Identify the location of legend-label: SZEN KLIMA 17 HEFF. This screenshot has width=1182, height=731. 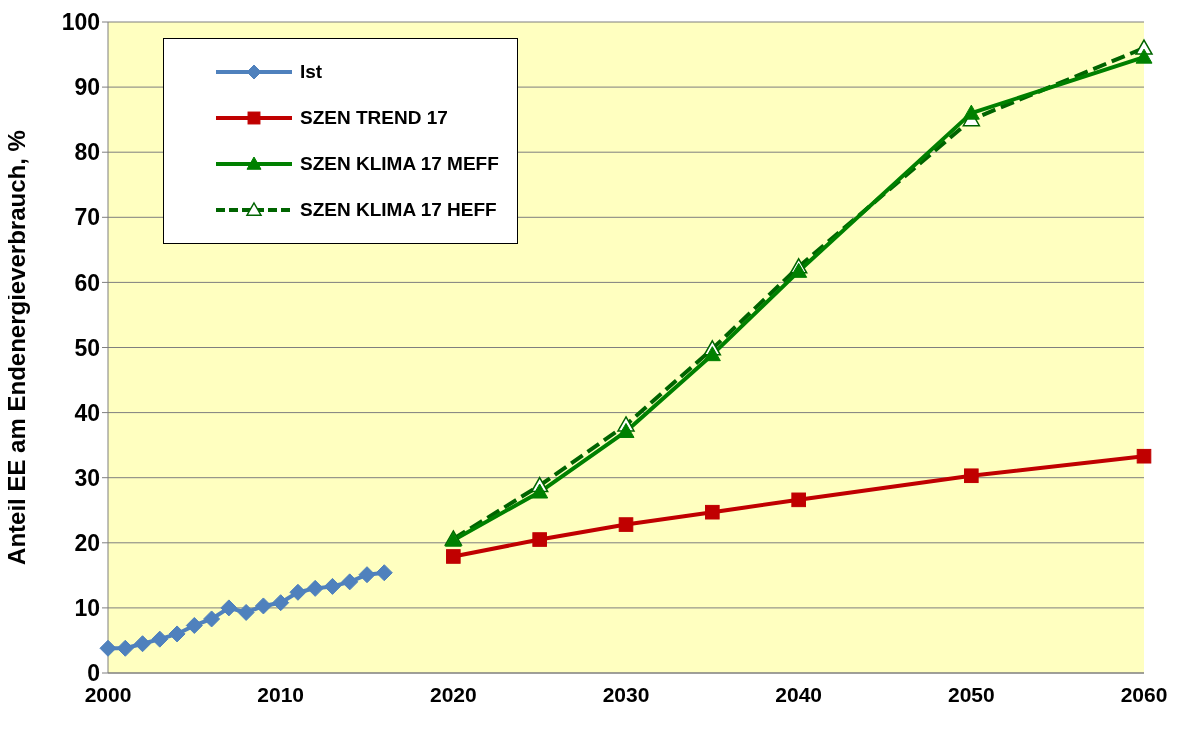
(398, 210).